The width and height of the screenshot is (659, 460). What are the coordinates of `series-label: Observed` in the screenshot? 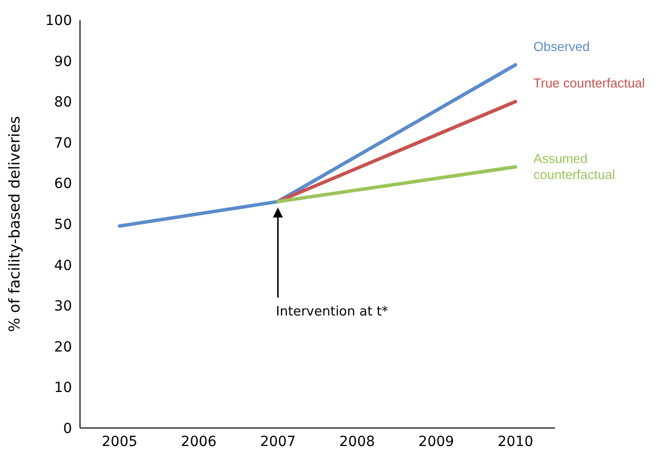 It's located at (561, 46).